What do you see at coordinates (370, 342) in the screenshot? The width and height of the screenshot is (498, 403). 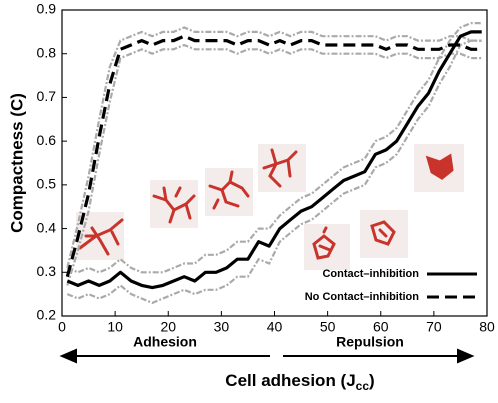 I see `annotation: Repulsion` at bounding box center [370, 342].